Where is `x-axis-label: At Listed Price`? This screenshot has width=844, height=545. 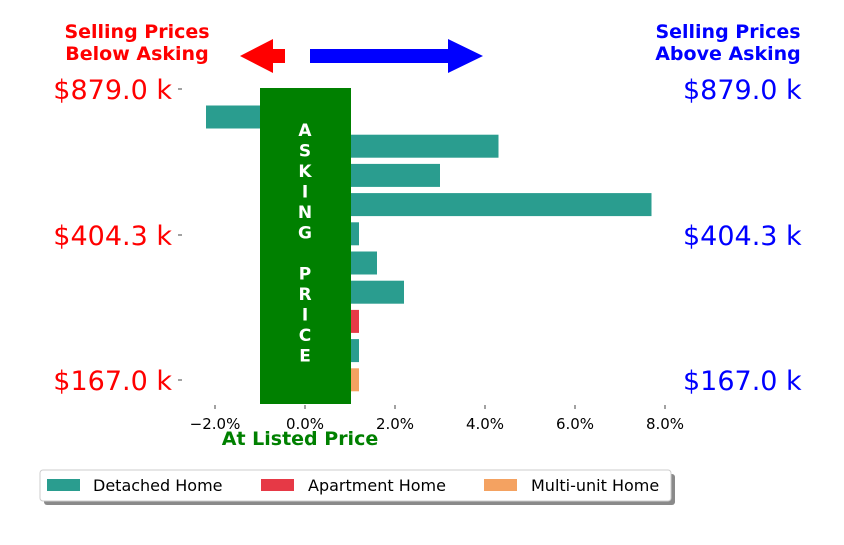 x-axis-label: At Listed Price is located at coordinates (300, 439).